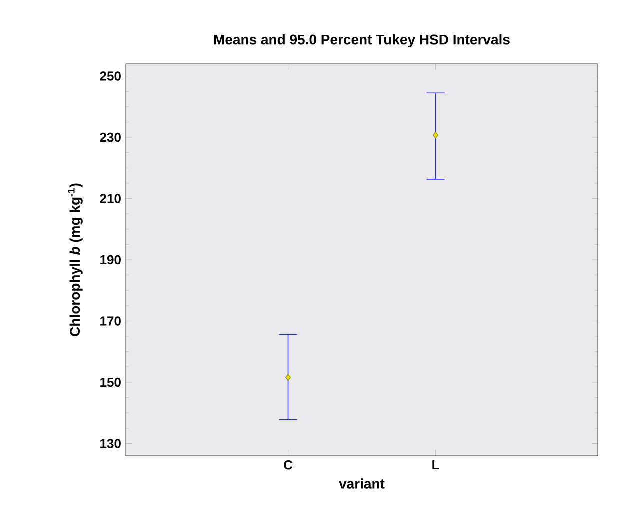  Describe the element at coordinates (436, 465) in the screenshot. I see `x-tick-label: L` at that location.